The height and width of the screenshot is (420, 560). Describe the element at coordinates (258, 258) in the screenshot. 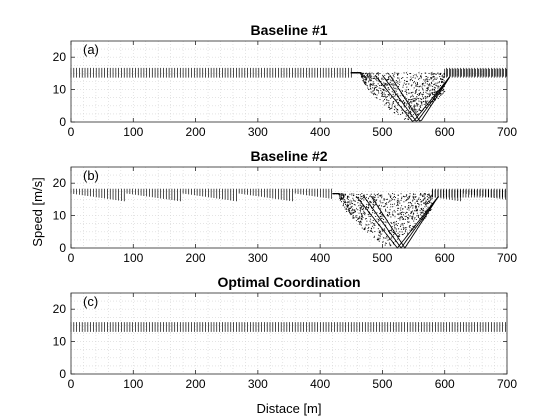

I see `x-tick-label: 300` at that location.